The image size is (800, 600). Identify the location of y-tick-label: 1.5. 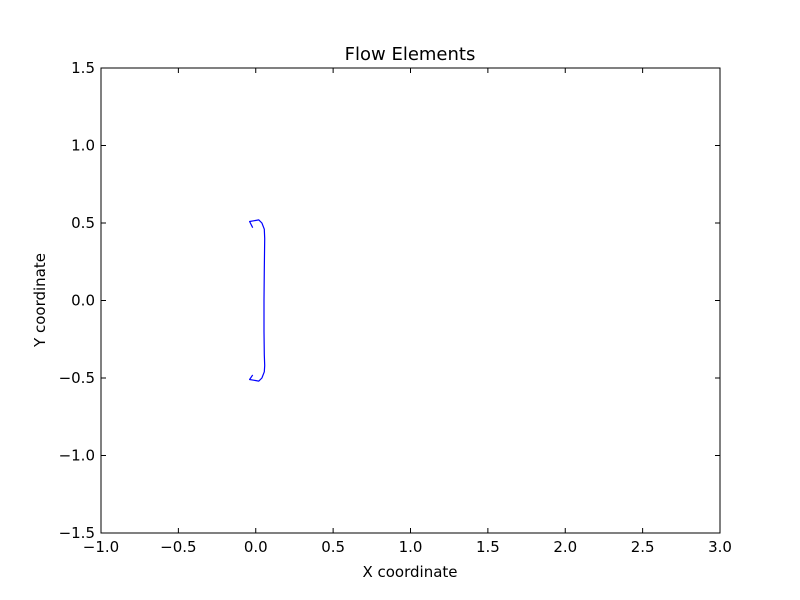
(83, 68).